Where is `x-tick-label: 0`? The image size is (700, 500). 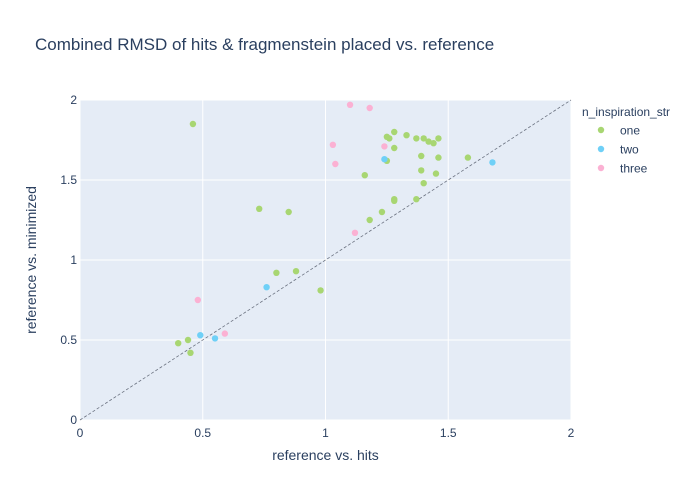 x-tick-label: 0 is located at coordinates (80, 433).